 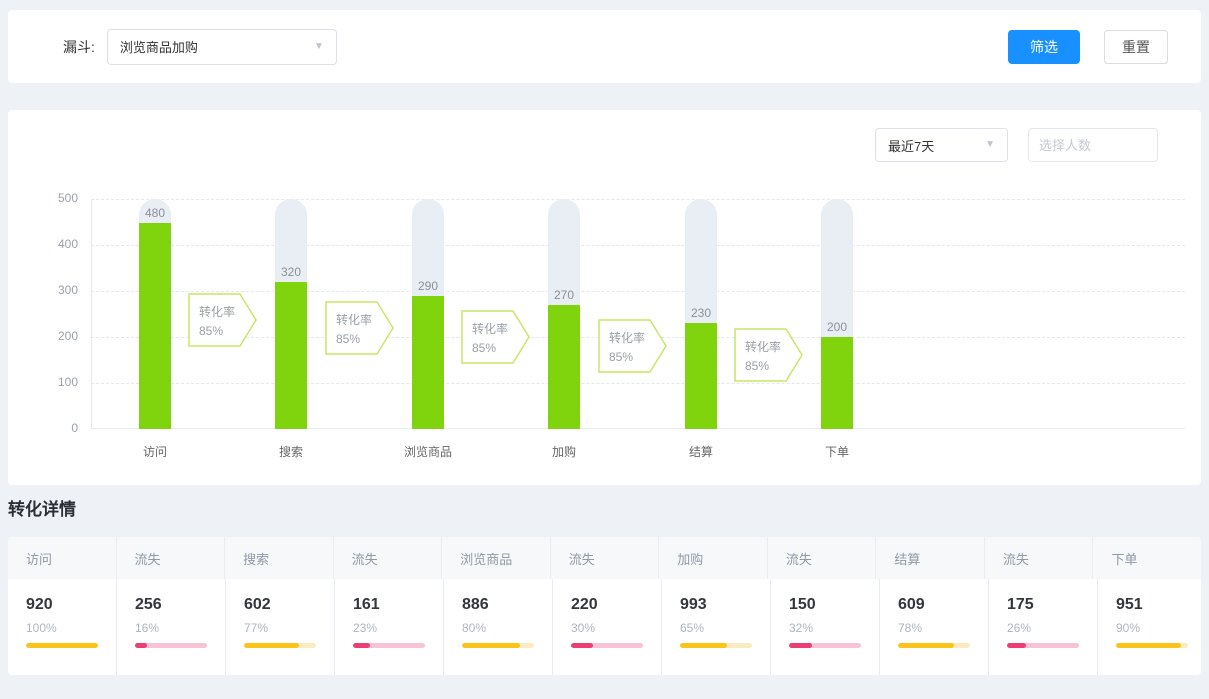 What do you see at coordinates (693, 604) in the screenshot?
I see `cell-value: 993` at bounding box center [693, 604].